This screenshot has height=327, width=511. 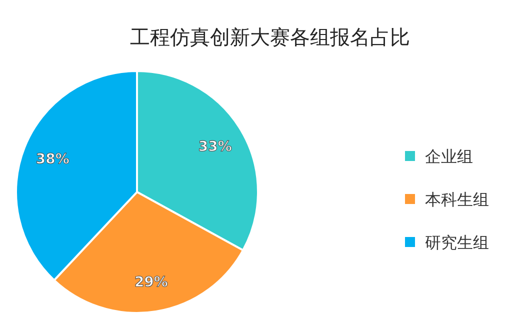 I want to click on data-label: 33%, so click(x=215, y=146).